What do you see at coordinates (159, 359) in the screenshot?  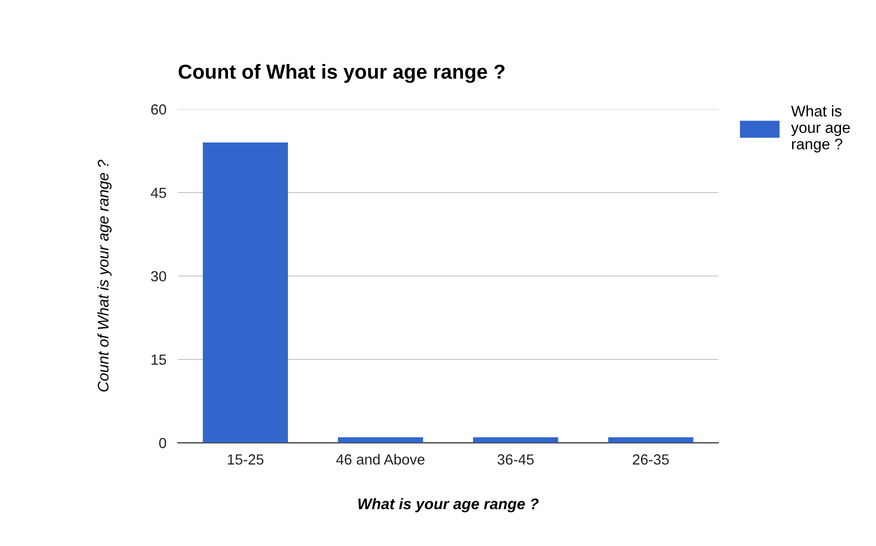 I see `y-tick-label: 15` at bounding box center [159, 359].